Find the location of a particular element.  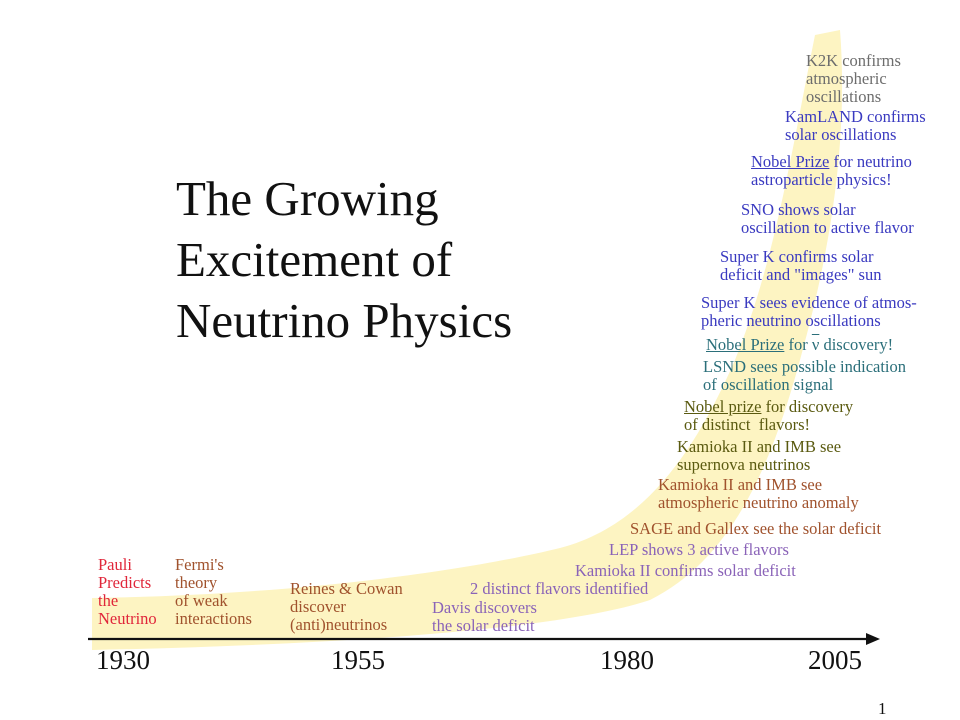

event-pauli: Pauli Predicts the Neutrino is located at coordinates (127, 591).